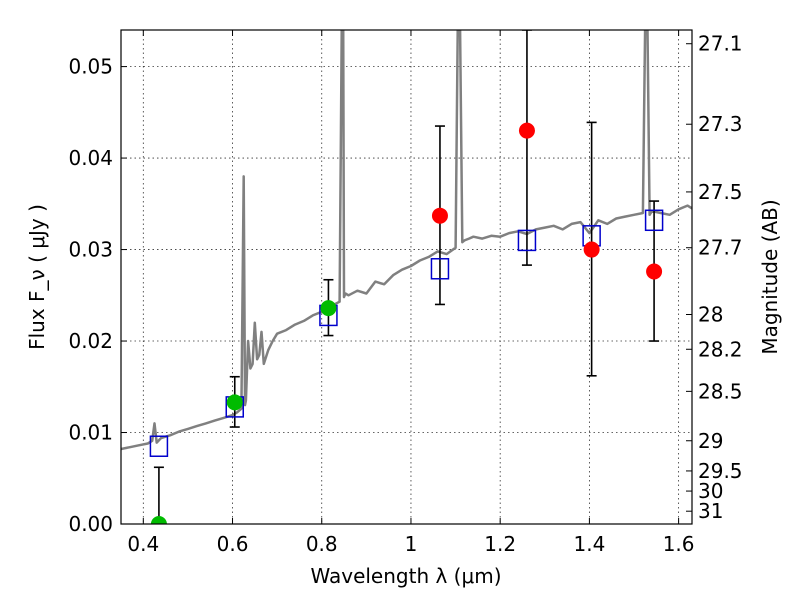  What do you see at coordinates (589, 544) in the screenshot?
I see `x-tick-label: 1.4` at bounding box center [589, 544].